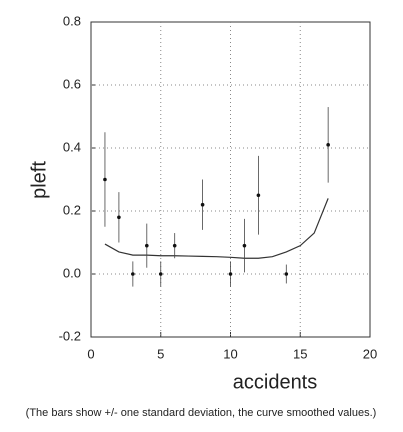 This screenshot has height=432, width=403. What do you see at coordinates (90, 353) in the screenshot?
I see `x-tick-label: 0` at bounding box center [90, 353].